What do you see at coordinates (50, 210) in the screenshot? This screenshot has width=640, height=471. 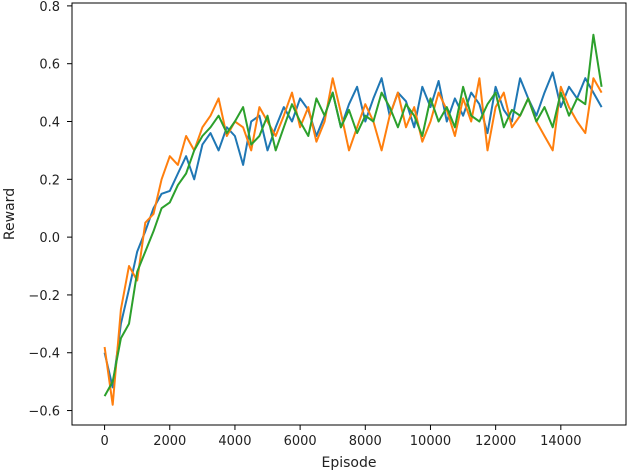 I see `y-axis: −0.6 −0.4 −0.2 0.0 0.2 0.4 0.6 0.8` at bounding box center [50, 210].